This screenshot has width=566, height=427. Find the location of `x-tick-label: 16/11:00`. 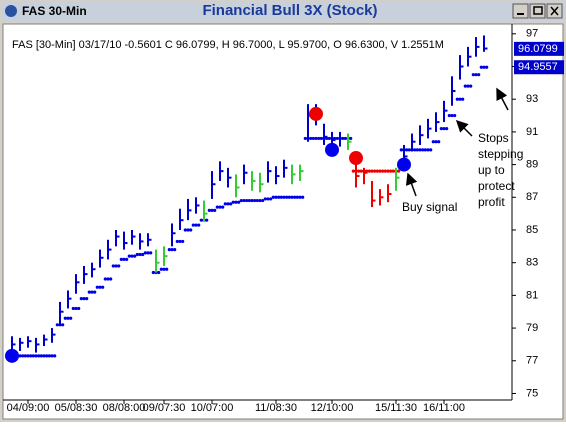

x-tick-label: 16/11:00 is located at coordinates (444, 408).